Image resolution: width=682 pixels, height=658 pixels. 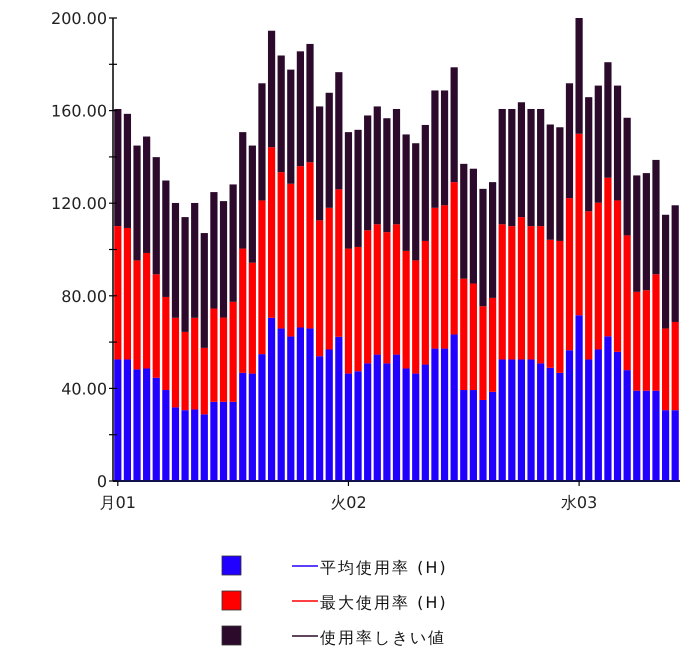 What do you see at coordinates (101, 481) in the screenshot?
I see `y-tick-label: 0` at bounding box center [101, 481].